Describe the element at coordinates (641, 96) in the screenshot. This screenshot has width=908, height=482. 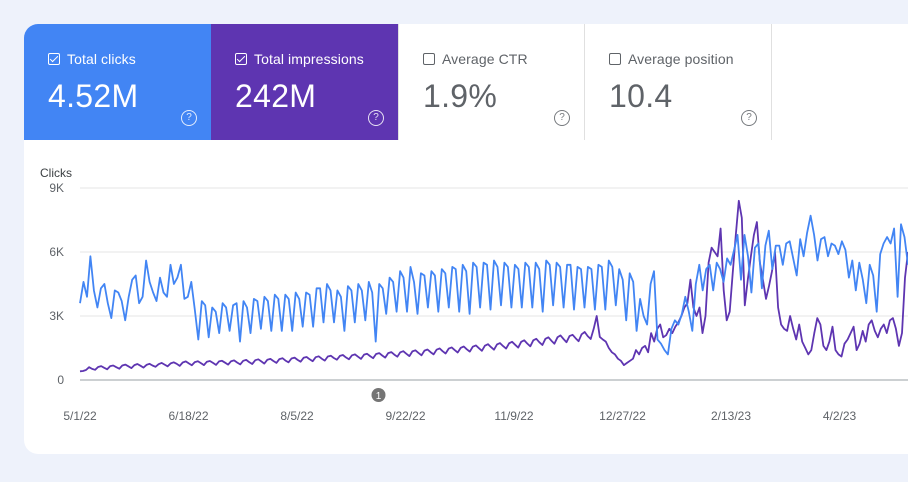
I see `metric-value: 10.4` at that location.